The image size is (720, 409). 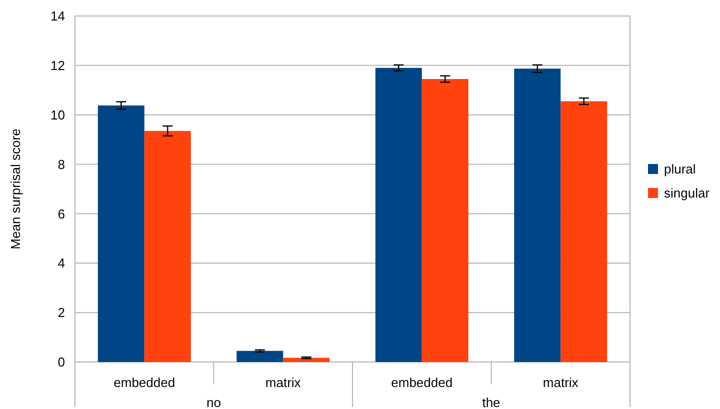 I want to click on text: no, so click(x=213, y=402).